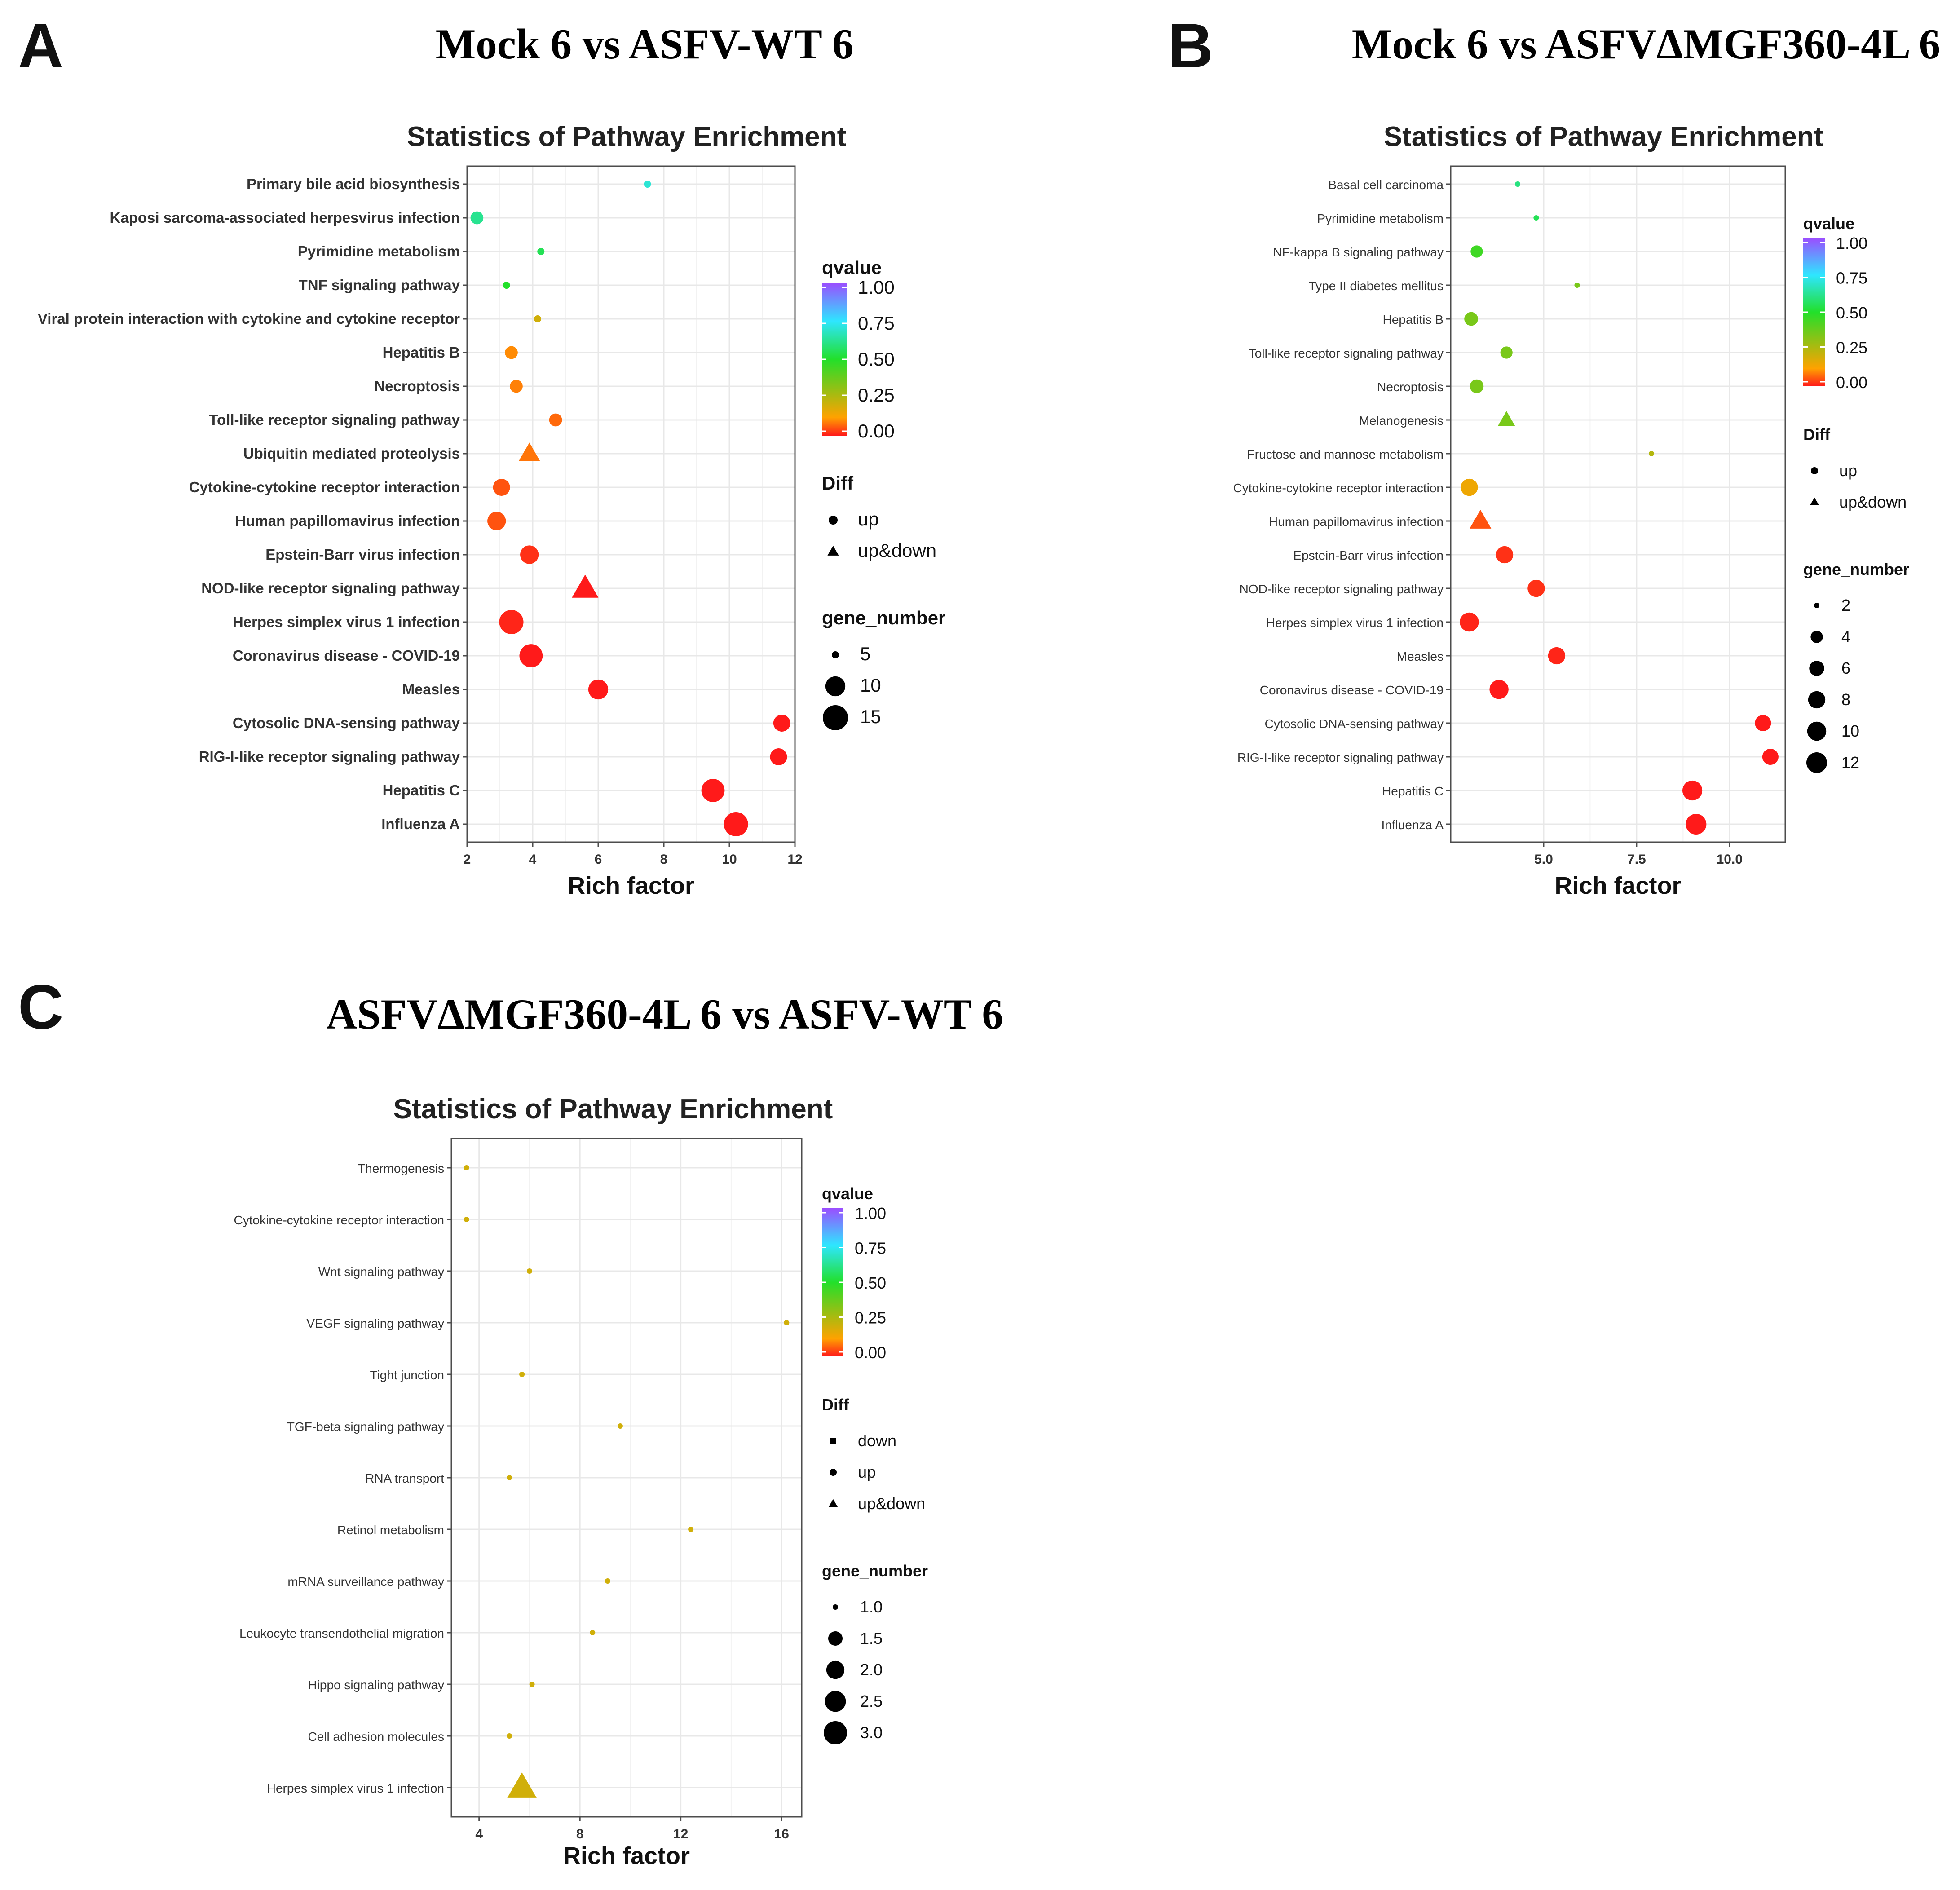 The width and height of the screenshot is (1960, 1890). Describe the element at coordinates (379, 251) in the screenshot. I see `category-label: Pyrimidine metabolism` at that location.